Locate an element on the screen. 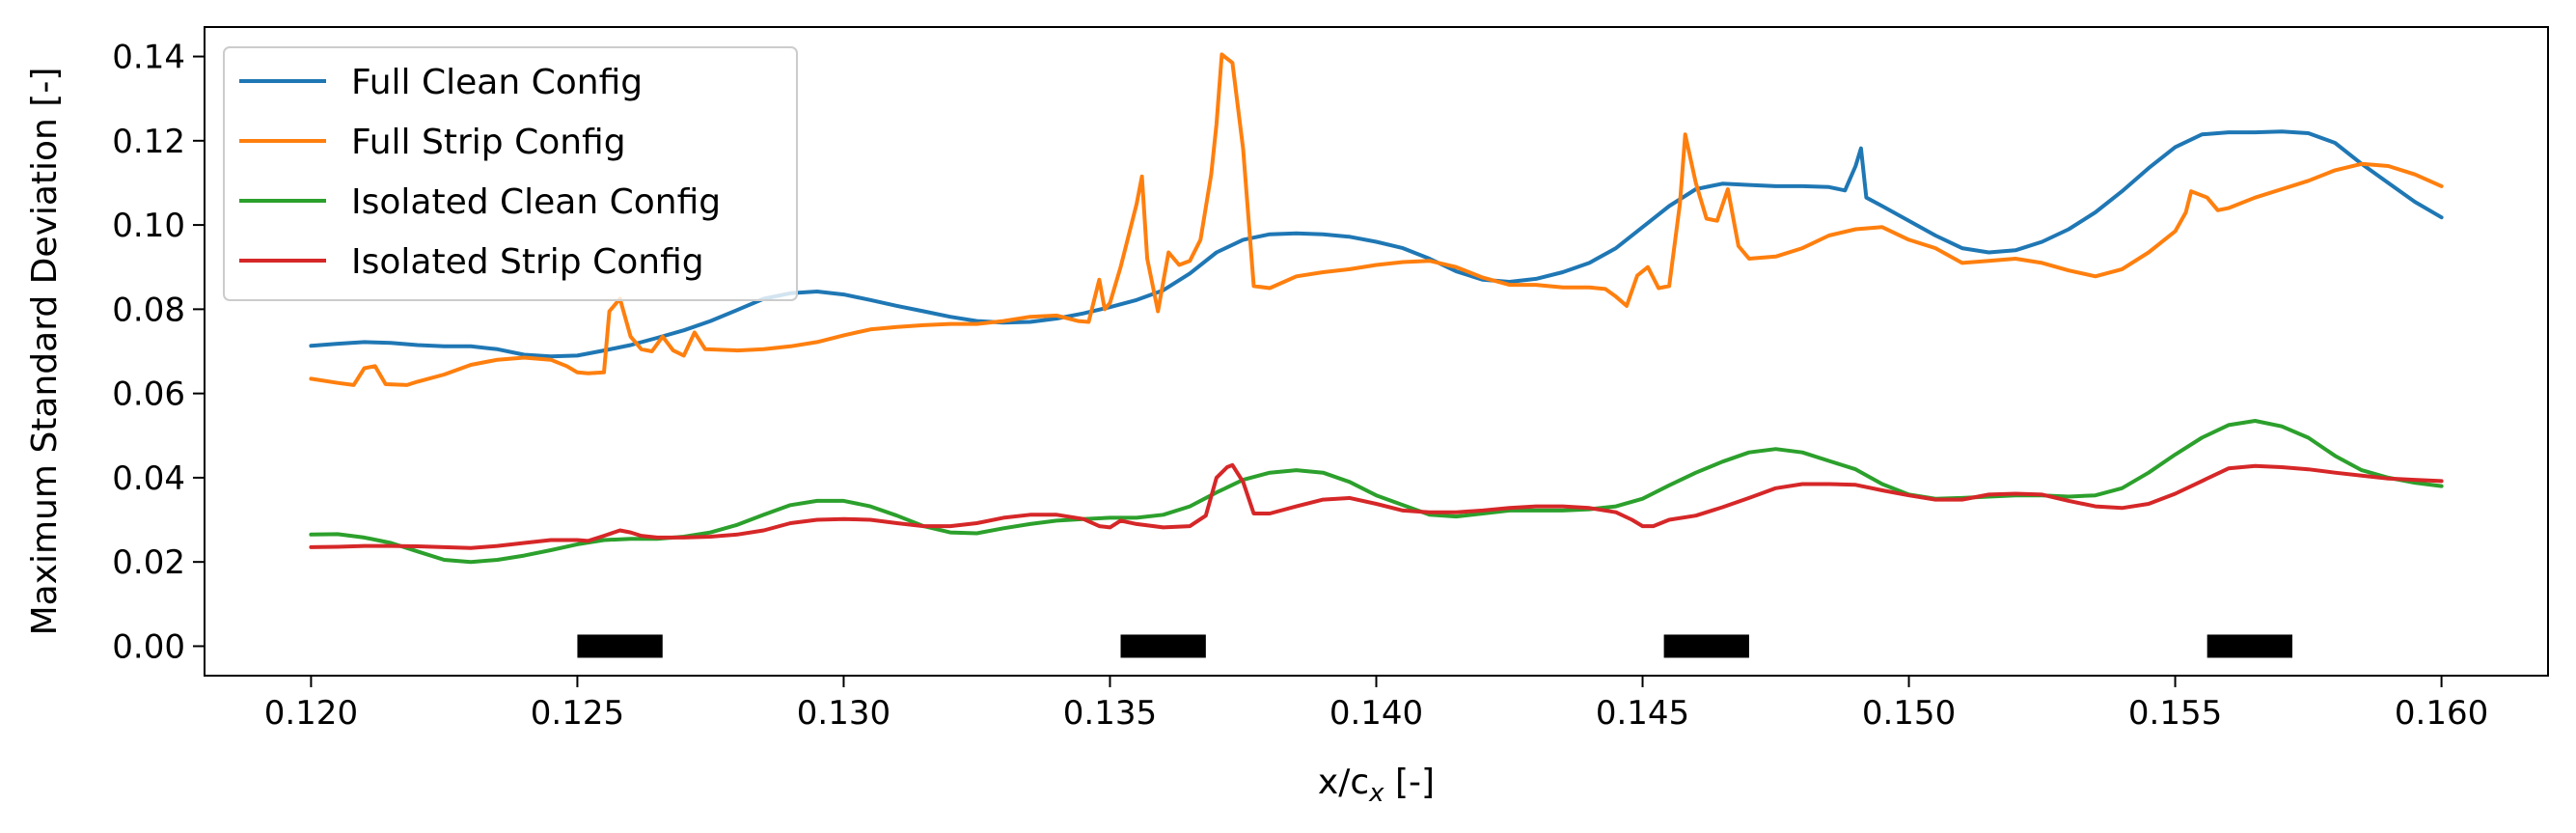  legend-label: Full Clean Config is located at coordinates (497, 82).